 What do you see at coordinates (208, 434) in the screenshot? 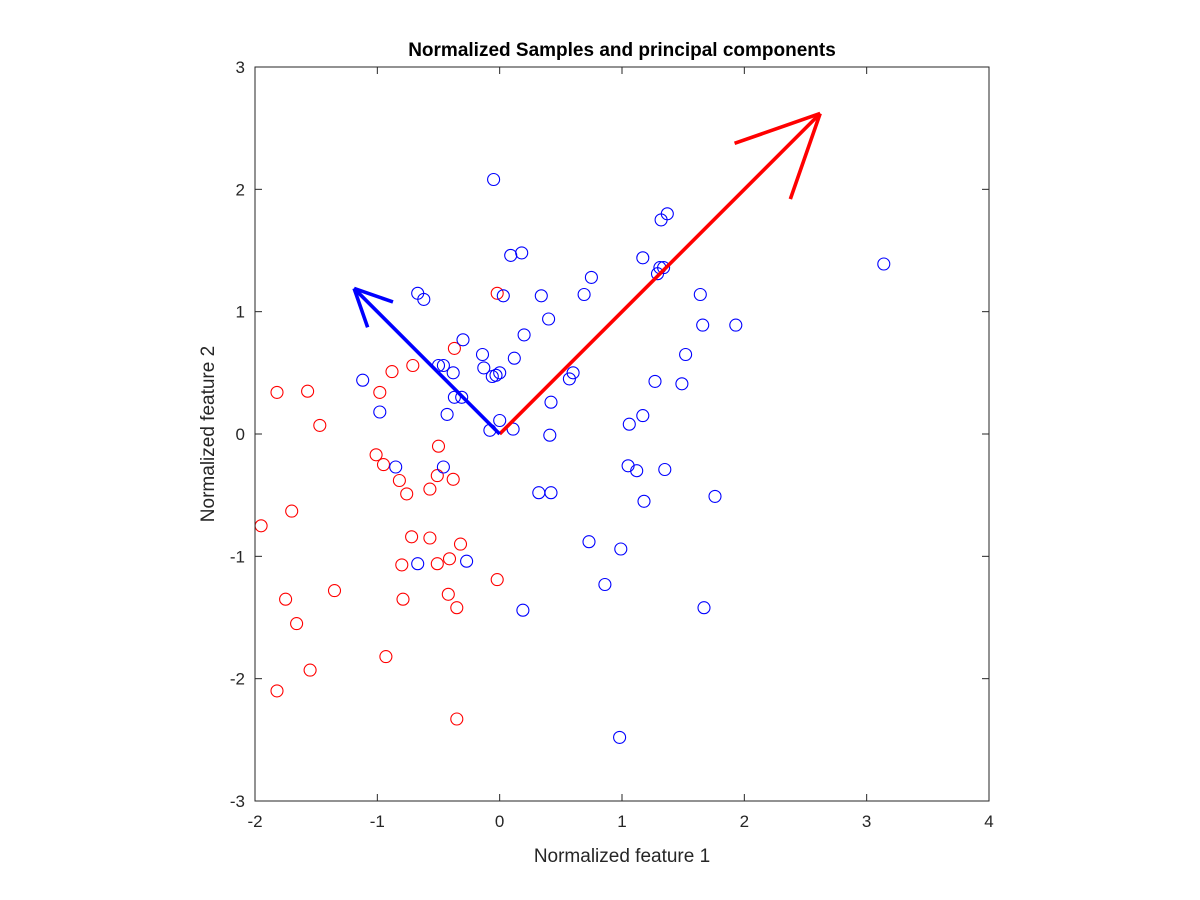
I see `y-axis-label: Normalized feature 2` at bounding box center [208, 434].